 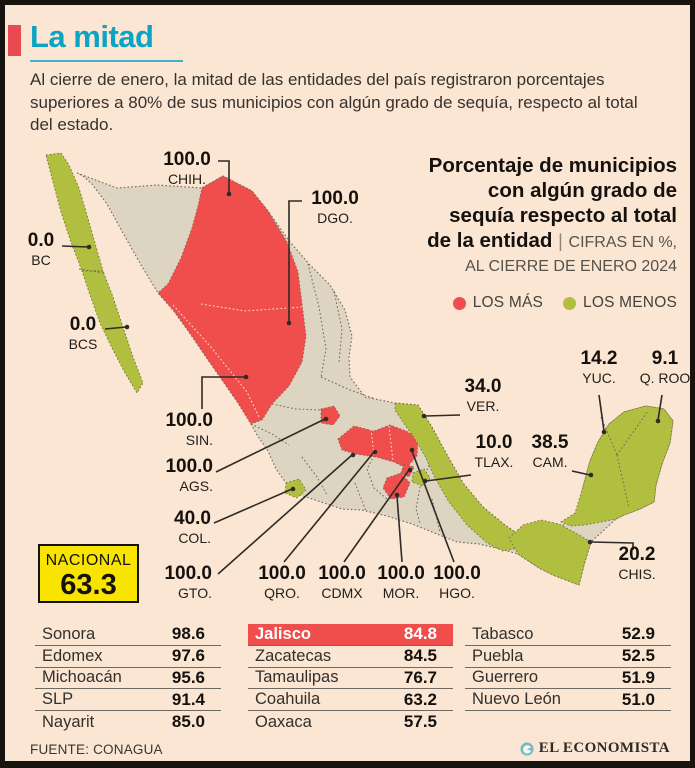 I want to click on state-cdmx, so click(x=407, y=470).